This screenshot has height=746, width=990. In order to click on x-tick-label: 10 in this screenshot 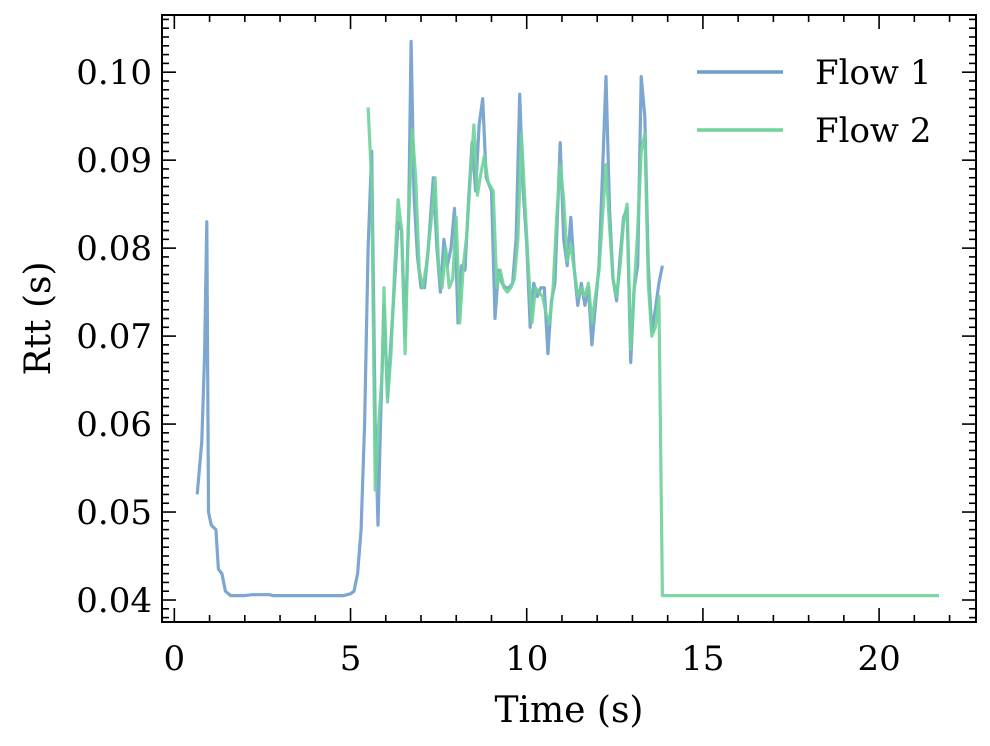, I will do `click(526, 659)`.